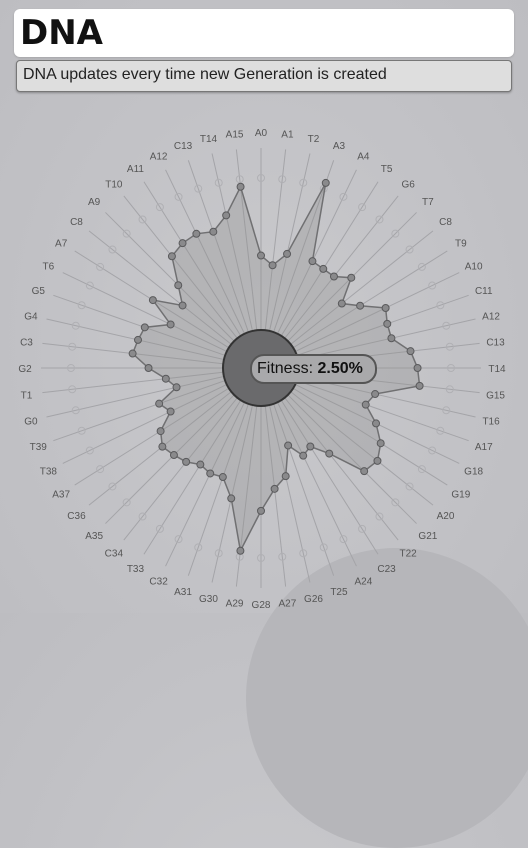  What do you see at coordinates (376, 423) in the screenshot?
I see `data-point-G18` at bounding box center [376, 423].